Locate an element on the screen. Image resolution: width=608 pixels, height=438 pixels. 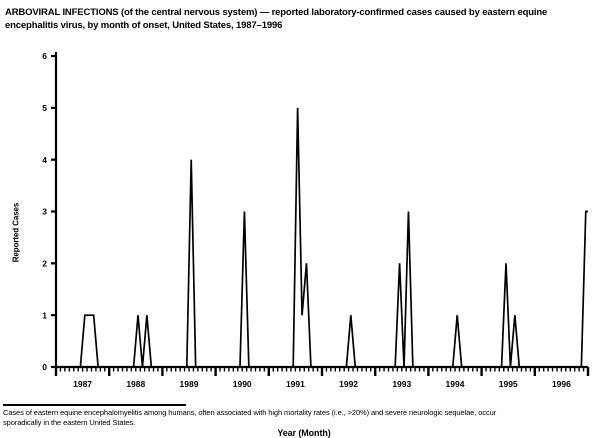
y-tick-label: 3 is located at coordinates (44, 212).